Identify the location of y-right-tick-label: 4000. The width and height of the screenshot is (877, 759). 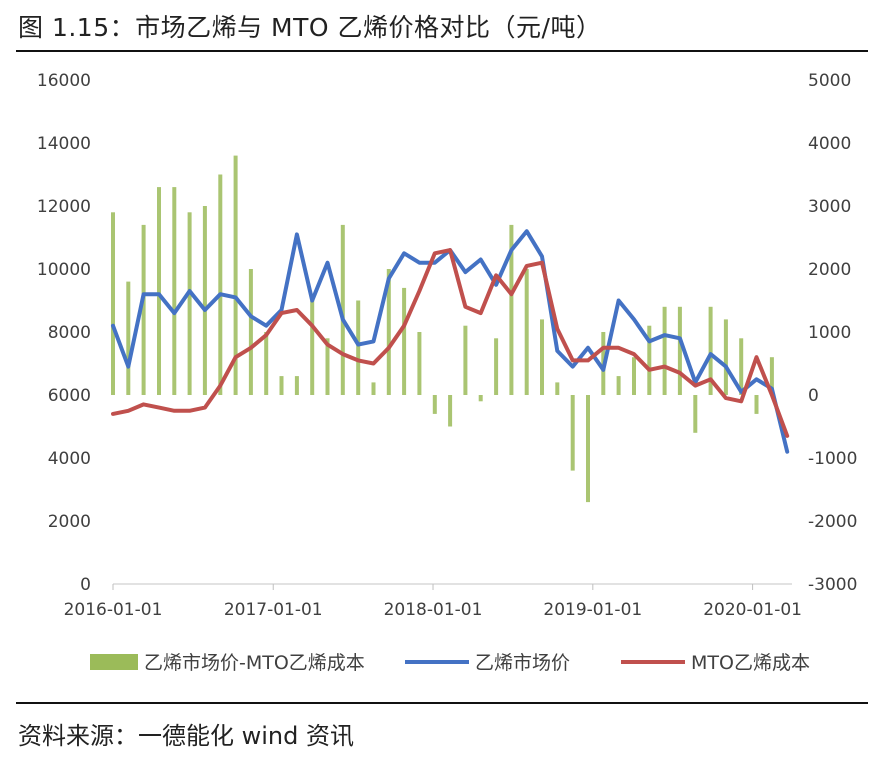
(829, 144).